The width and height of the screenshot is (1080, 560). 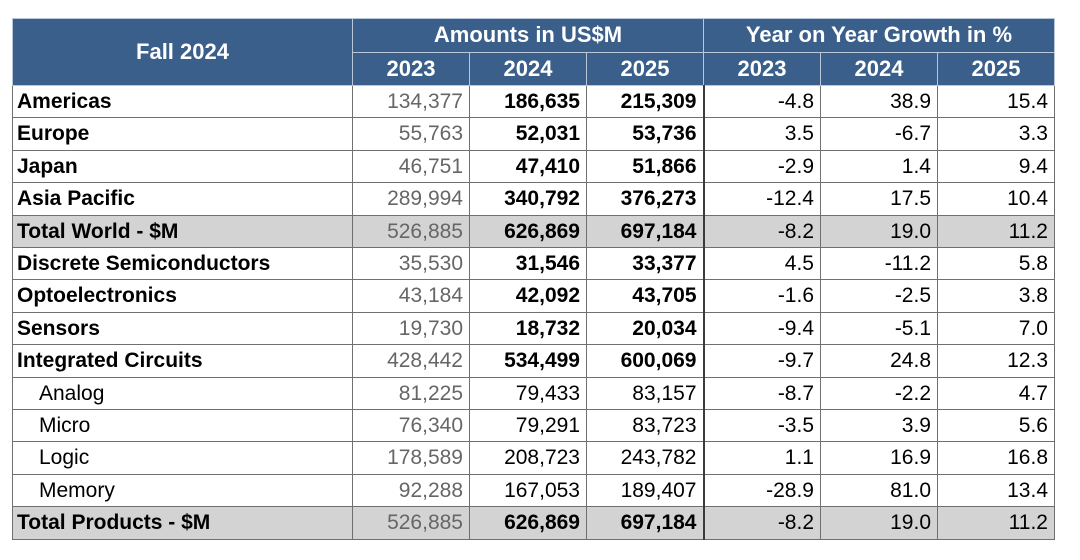 I want to click on table-row: Memory 92,288 167,053 189,407 -28.9 81.0 13.4, so click(x=533, y=490).